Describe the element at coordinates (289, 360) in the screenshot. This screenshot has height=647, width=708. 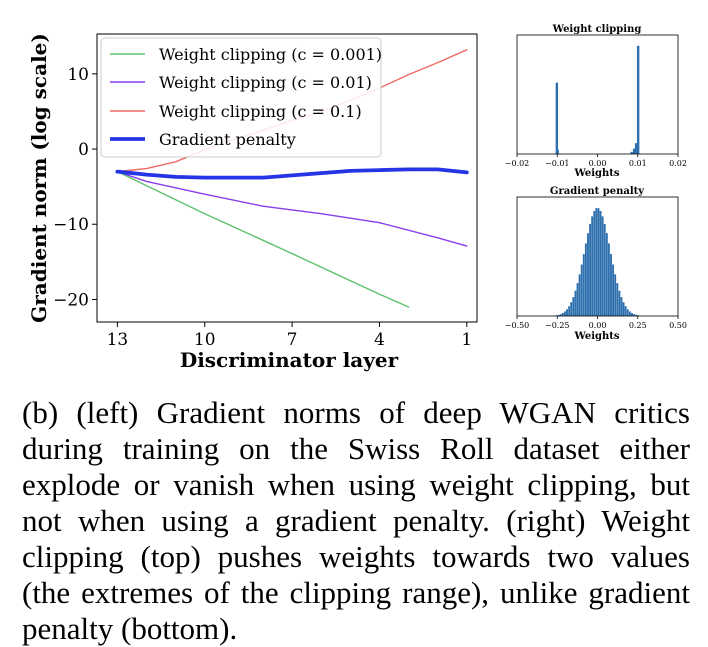
I see `main-x-axis-label: Discriminator layer` at that location.